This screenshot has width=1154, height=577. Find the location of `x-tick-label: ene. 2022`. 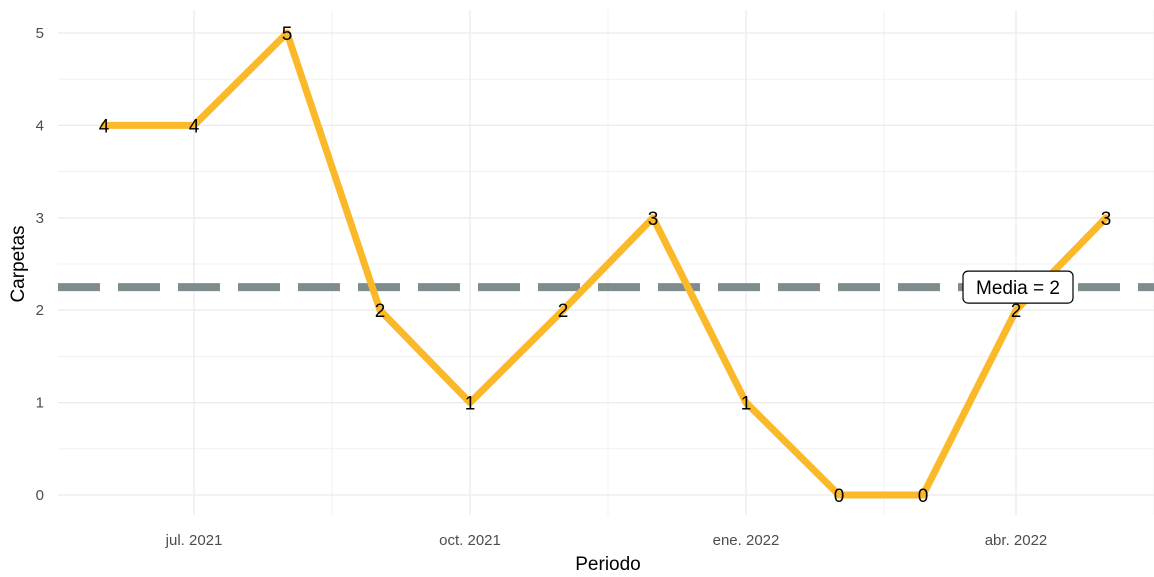

x-tick-label: ene. 2022 is located at coordinates (746, 540).